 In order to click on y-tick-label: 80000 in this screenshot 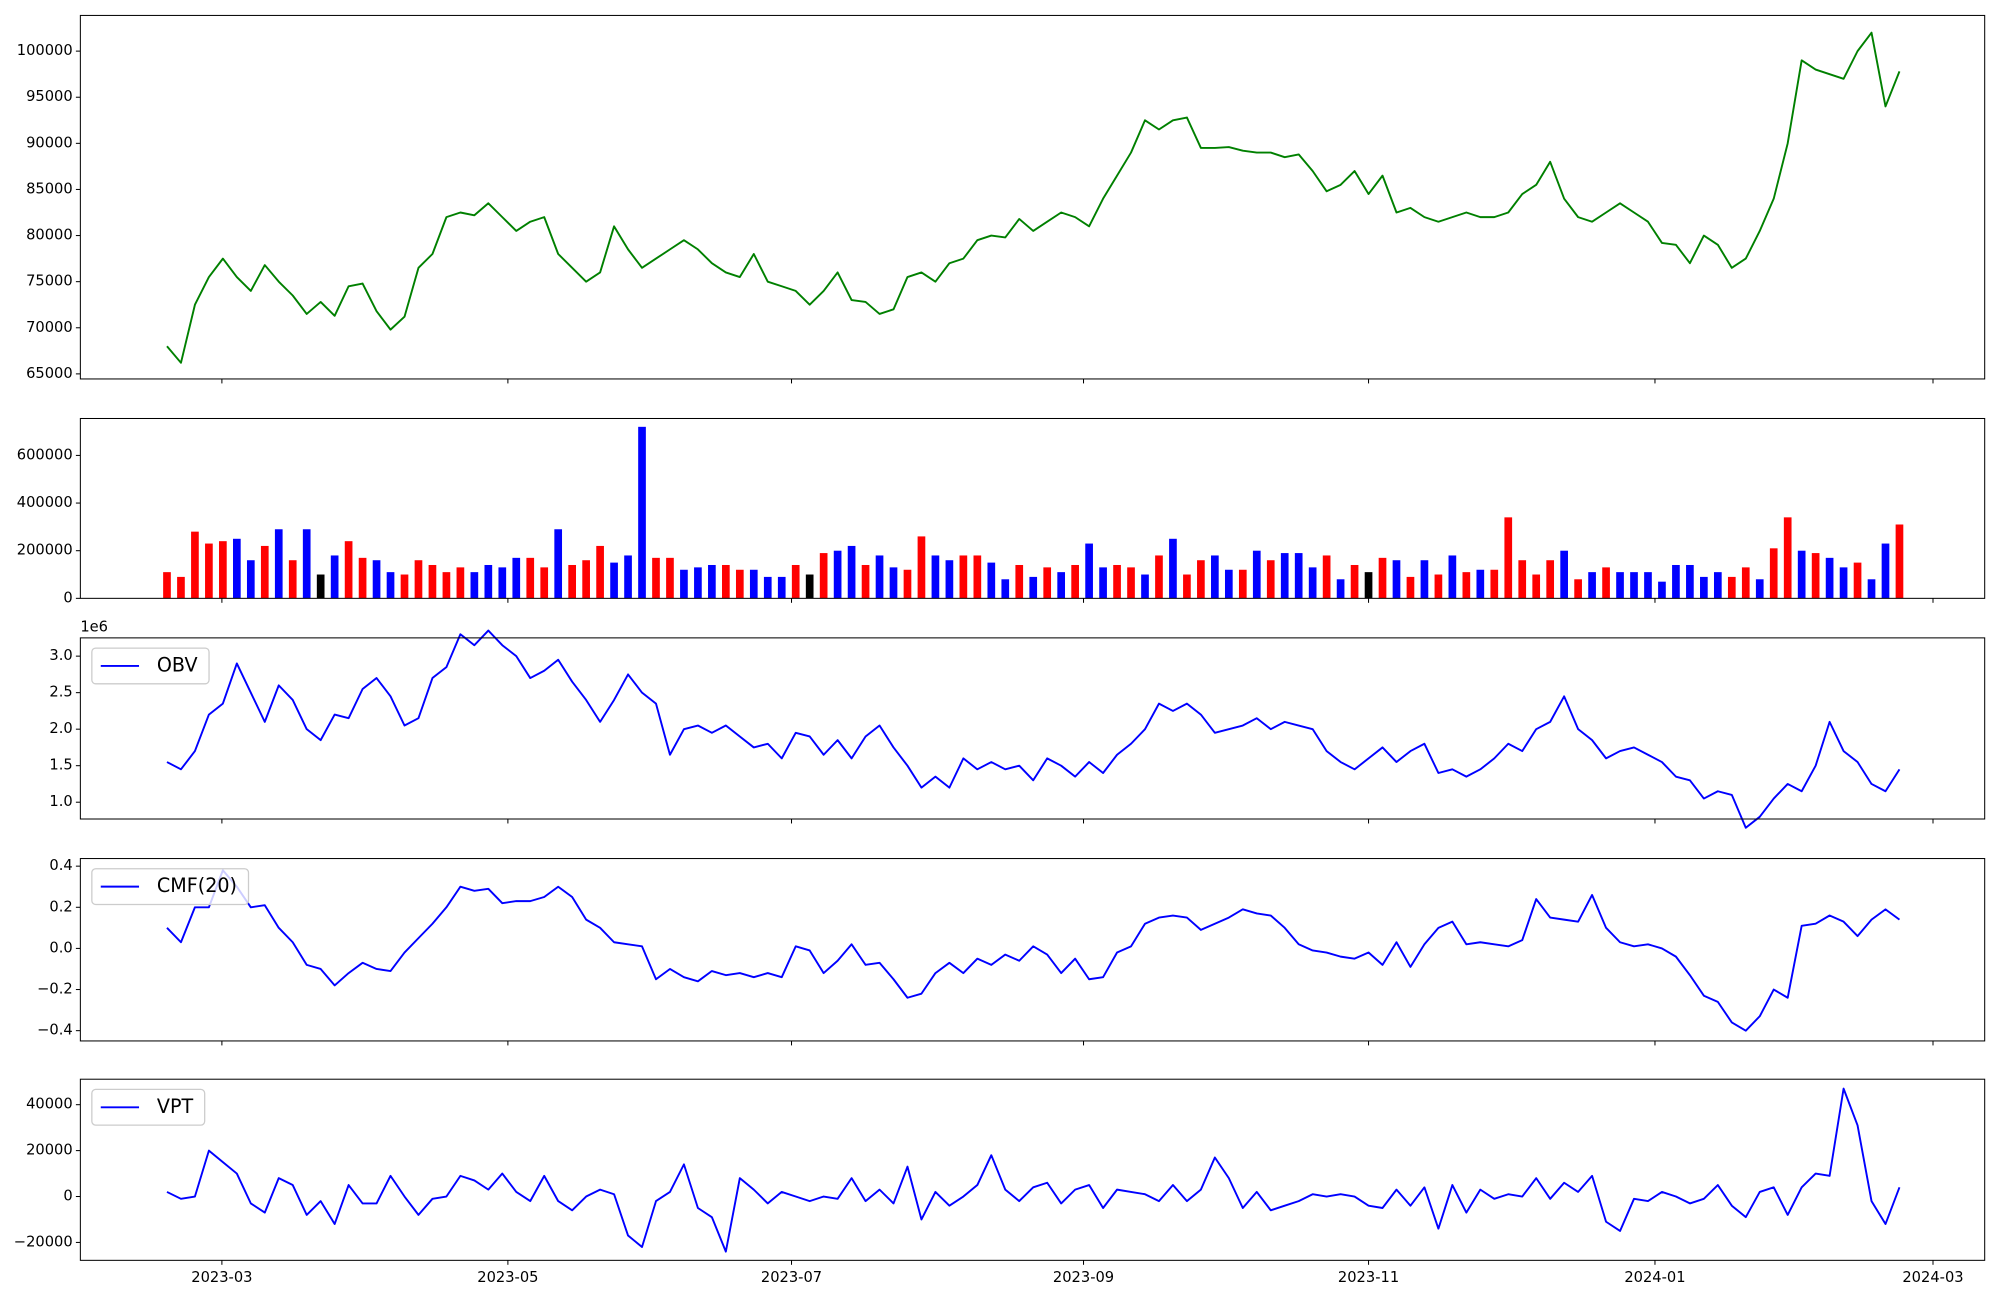, I will do `click(49, 235)`.